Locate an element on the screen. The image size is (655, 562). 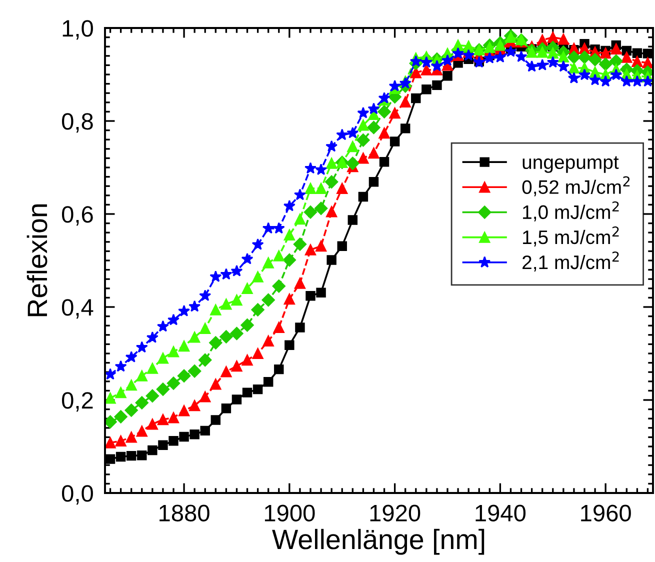
y-tick-label: 0,0 is located at coordinates (77, 495).